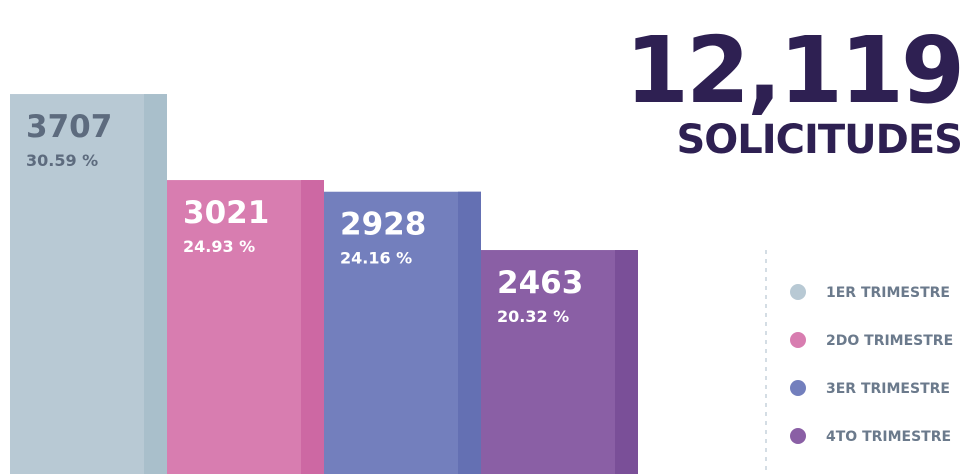 The image size is (970, 474). I want to click on legend-label: 3ER TRIMESTRE, so click(888, 389).